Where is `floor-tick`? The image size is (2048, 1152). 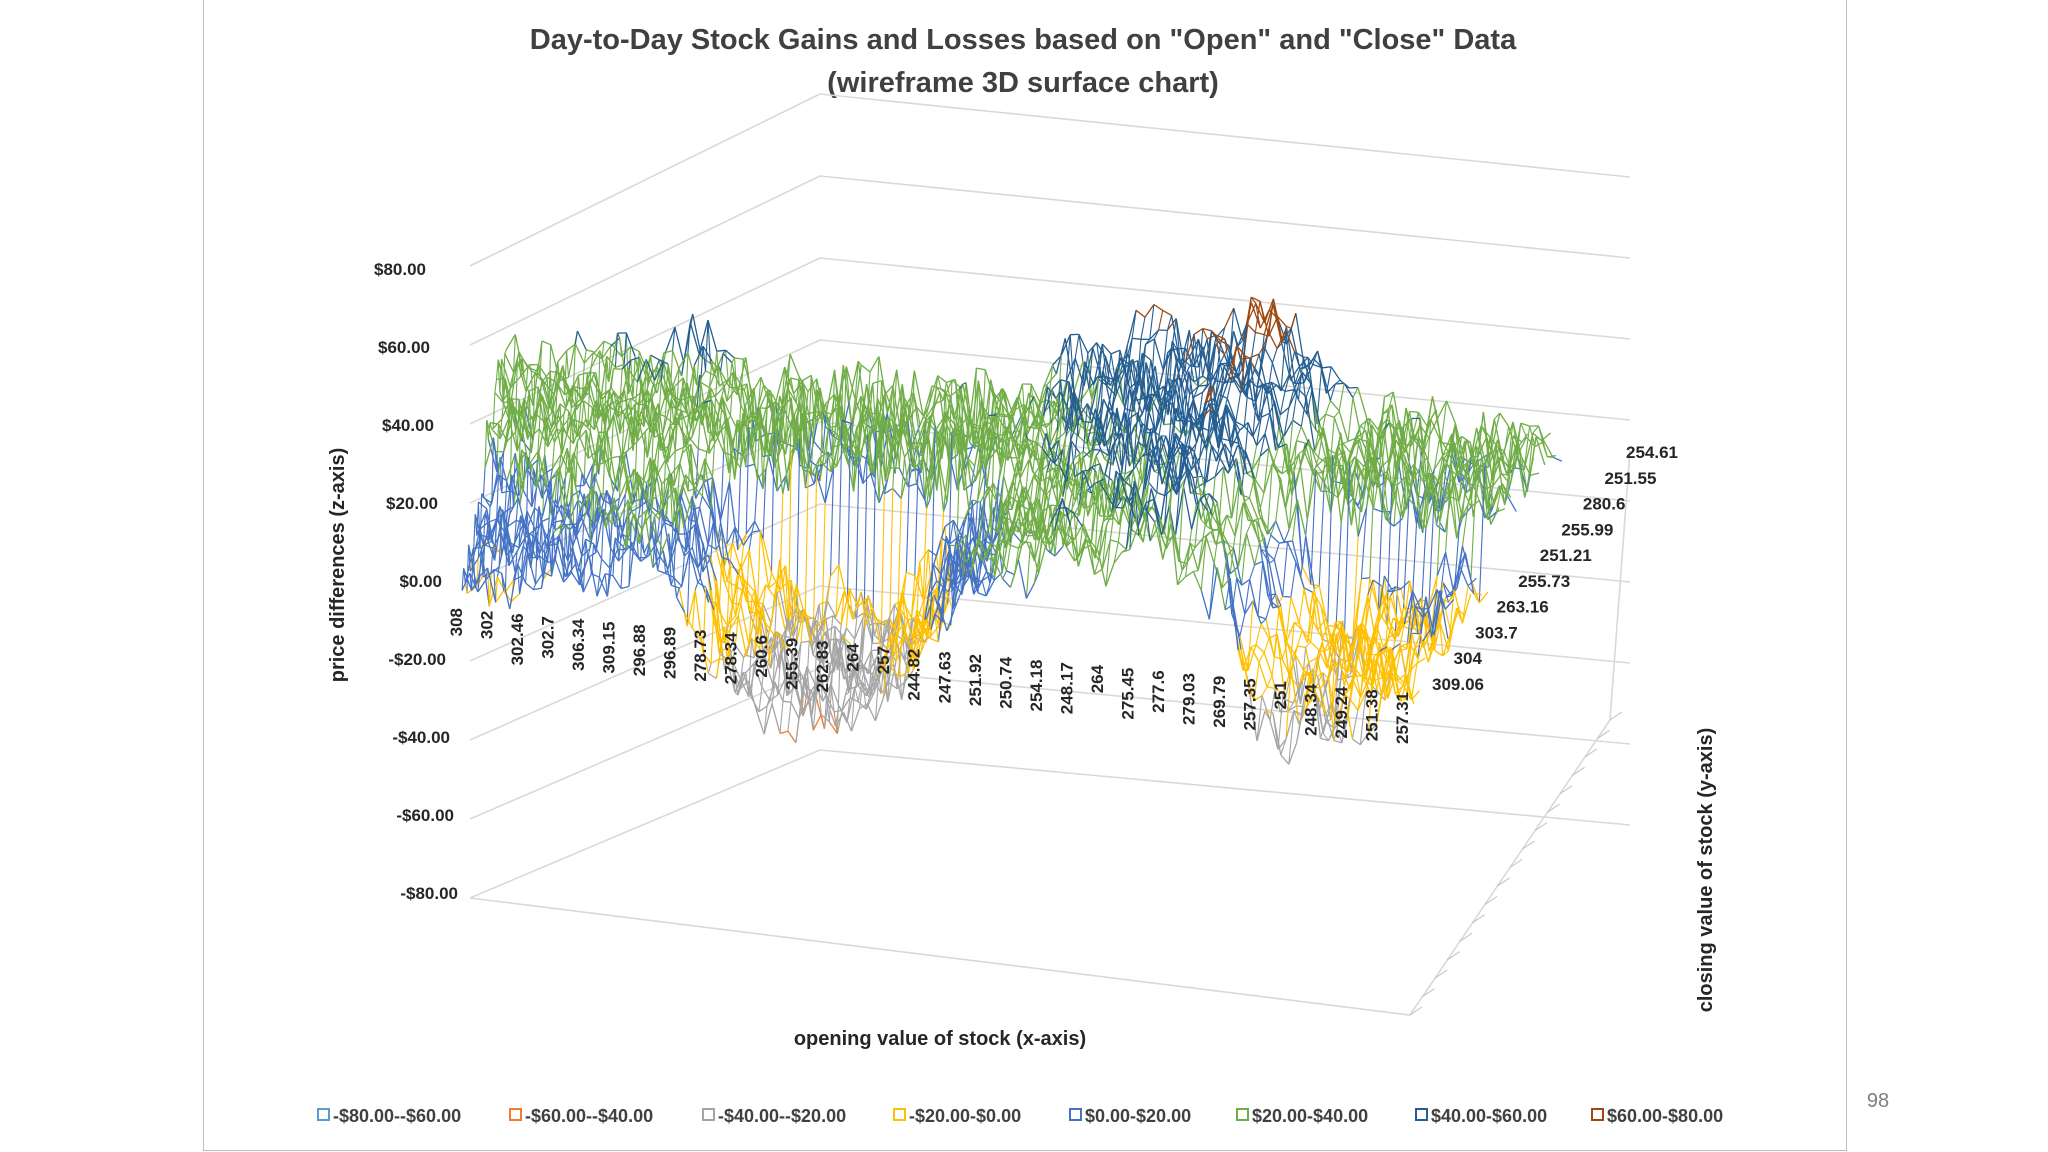 floor-tick is located at coordinates (1478, 919).